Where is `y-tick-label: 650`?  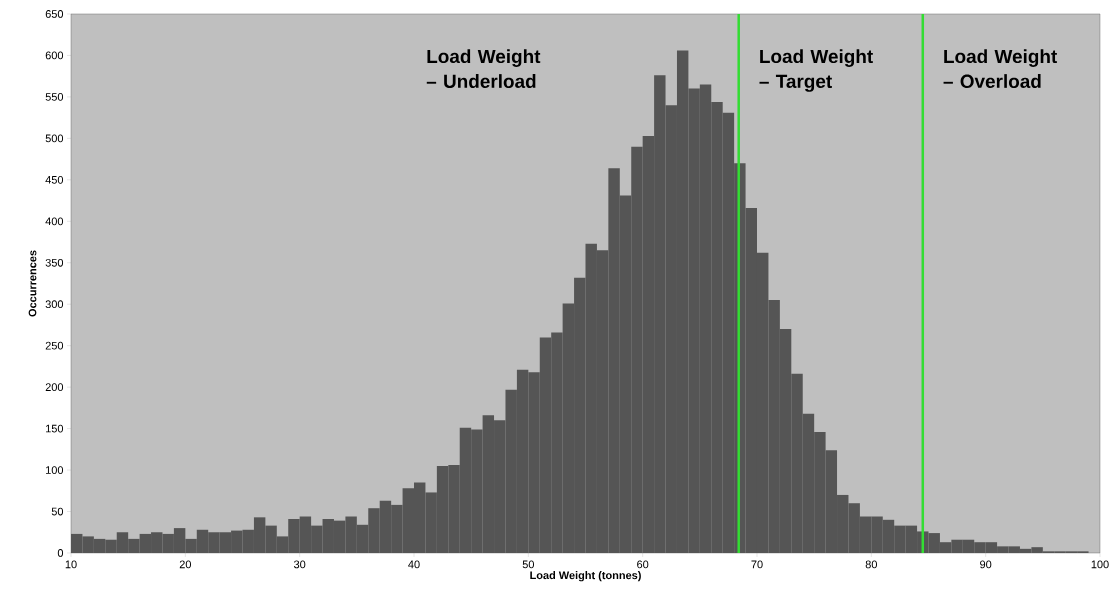 y-tick-label: 650 is located at coordinates (54, 14).